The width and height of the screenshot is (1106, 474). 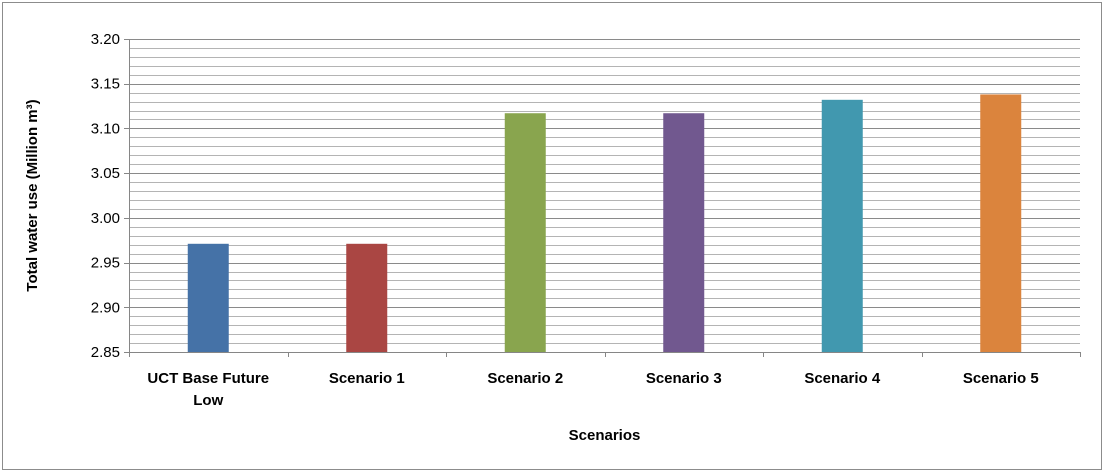 What do you see at coordinates (105, 128) in the screenshot?
I see `y-tick-label: 3.10` at bounding box center [105, 128].